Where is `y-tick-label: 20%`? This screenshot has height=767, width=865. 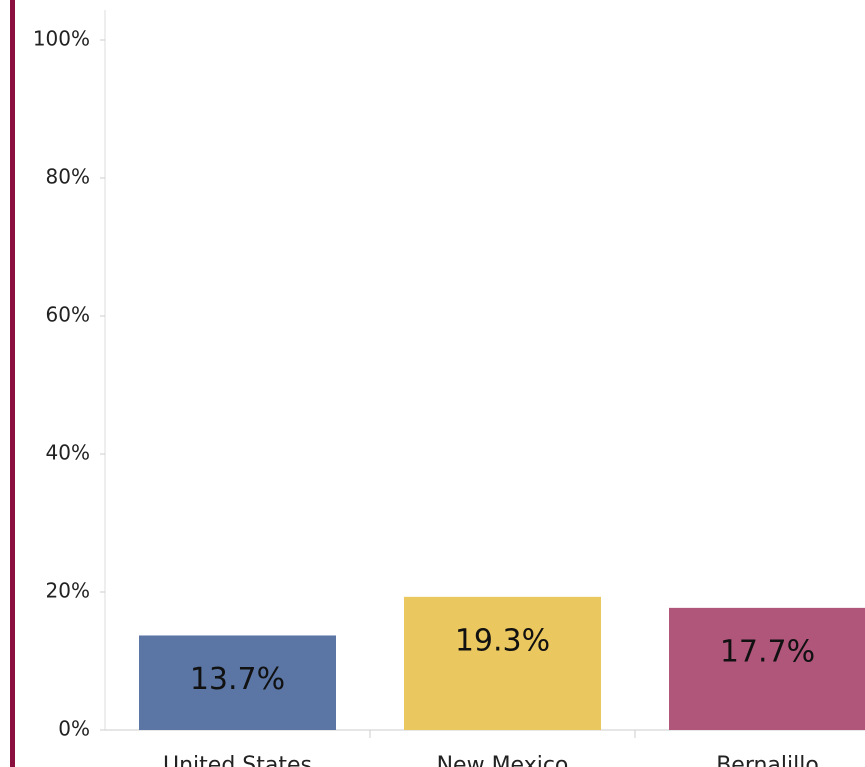
y-tick-label: 20% is located at coordinates (68, 591).